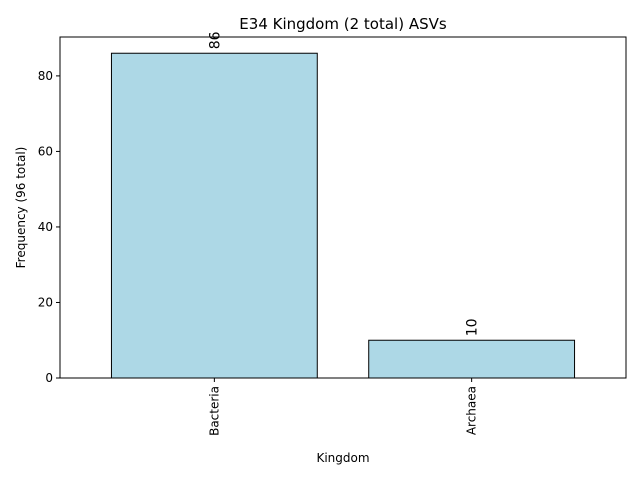 Image resolution: width=640 pixels, height=480 pixels. What do you see at coordinates (49, 378) in the screenshot?
I see `y-tick-label: 0` at bounding box center [49, 378].